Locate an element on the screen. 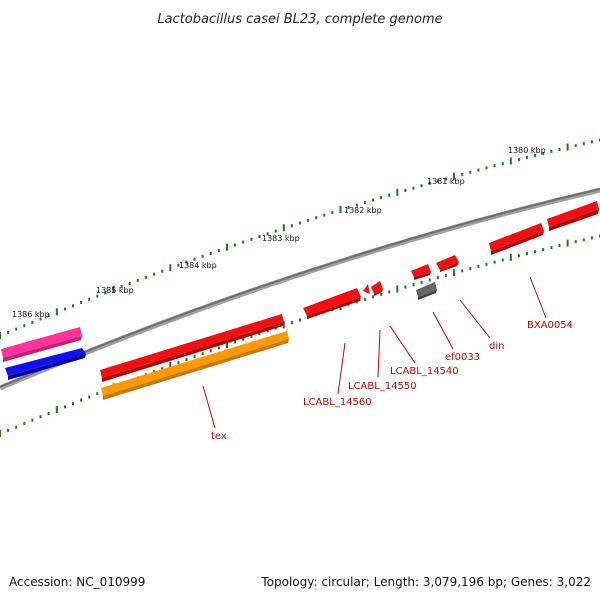 The image size is (600, 600). gene-ef0033-block is located at coordinates (447, 263).